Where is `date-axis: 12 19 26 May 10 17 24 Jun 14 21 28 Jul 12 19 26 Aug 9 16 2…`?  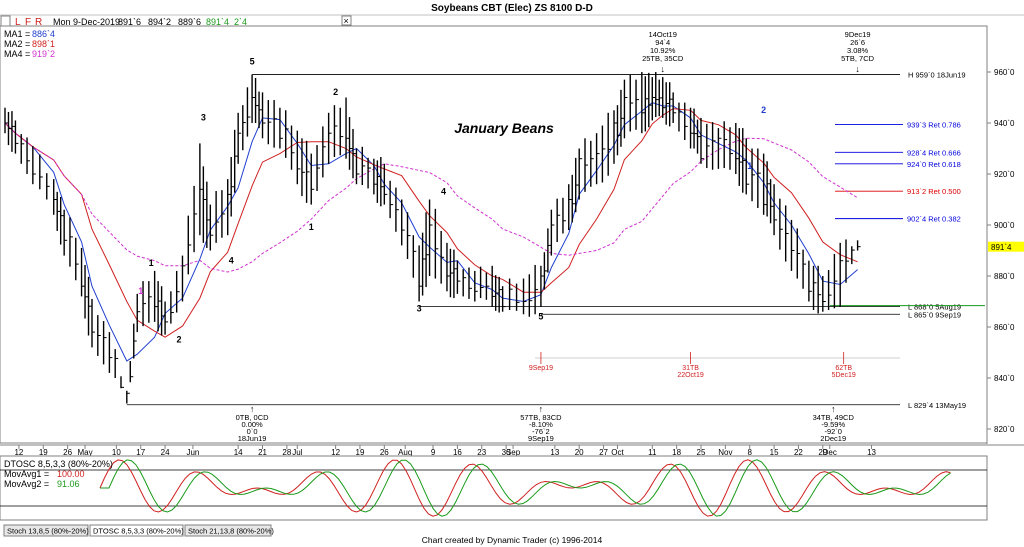 date-axis: 12 19 26 May 10 17 24 Jun 14 21 28 Jul 12 19 26 Aug 9 16 2… is located at coordinates (445, 451).